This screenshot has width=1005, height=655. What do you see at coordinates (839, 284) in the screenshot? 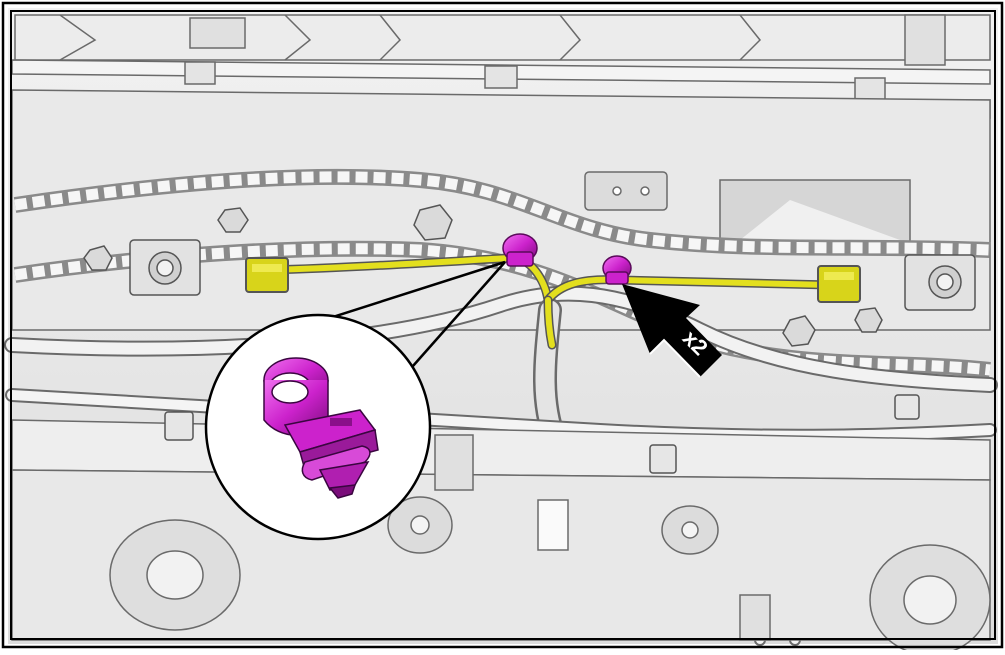
I see `right-connector` at bounding box center [839, 284].